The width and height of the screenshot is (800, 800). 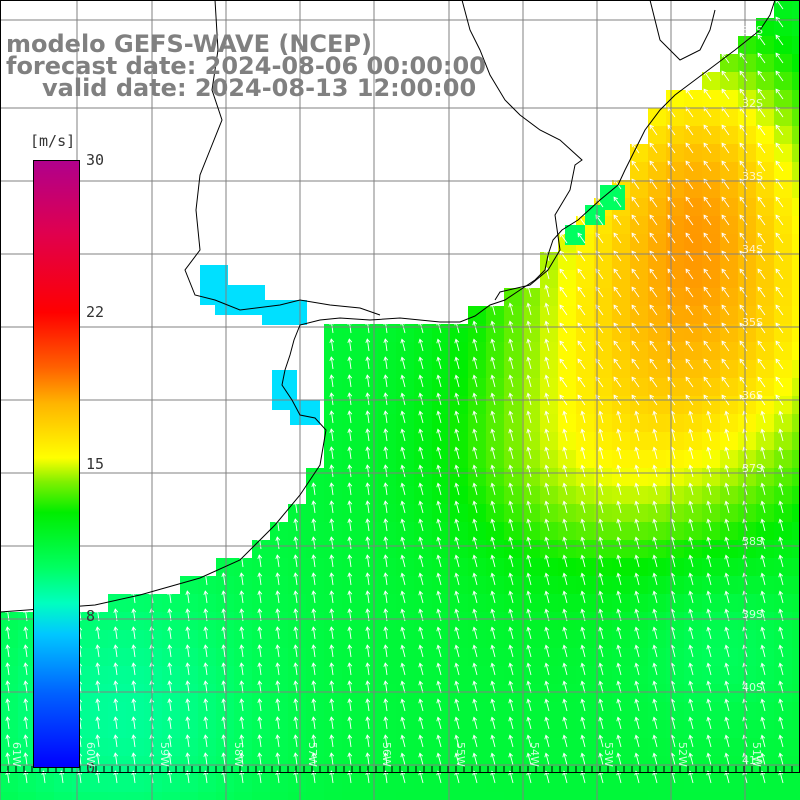 What do you see at coordinates (608, 754) in the screenshot?
I see `lon-label: 53W` at bounding box center [608, 754].